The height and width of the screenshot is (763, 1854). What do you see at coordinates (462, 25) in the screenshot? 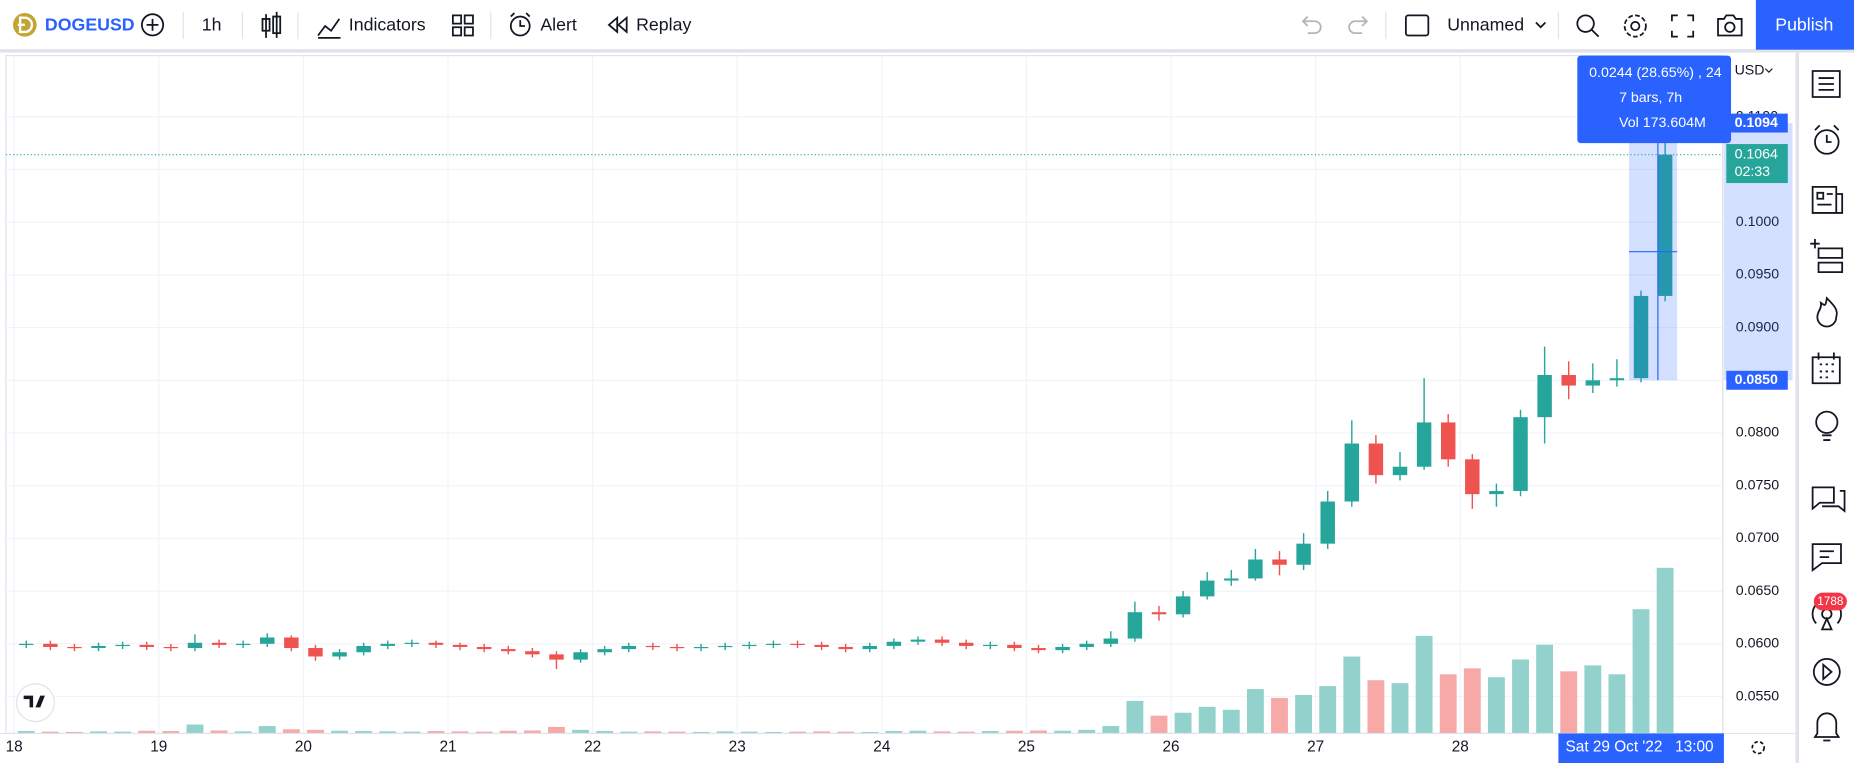
I see `templates-icon` at bounding box center [462, 25].